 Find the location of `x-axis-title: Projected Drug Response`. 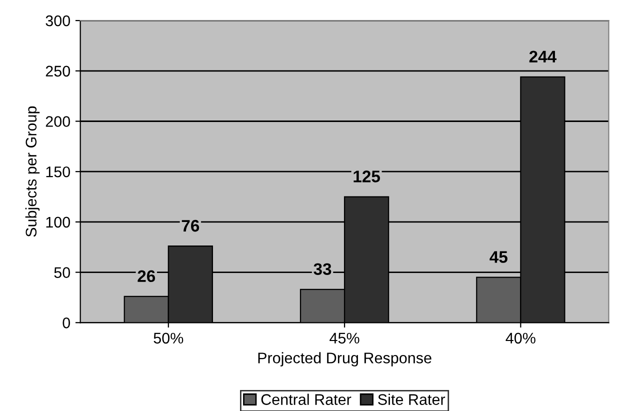

x-axis-title: Projected Drug Response is located at coordinates (345, 359).